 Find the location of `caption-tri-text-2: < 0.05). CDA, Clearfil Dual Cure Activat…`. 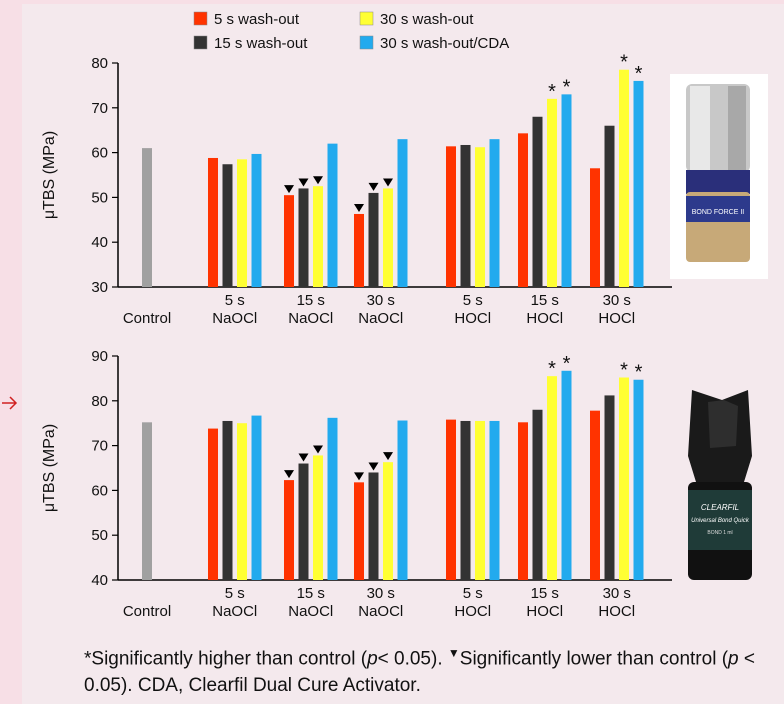

caption-tri-text-2: < 0.05). CDA, Clearfil Dual Cure Activat… is located at coordinates (419, 672).